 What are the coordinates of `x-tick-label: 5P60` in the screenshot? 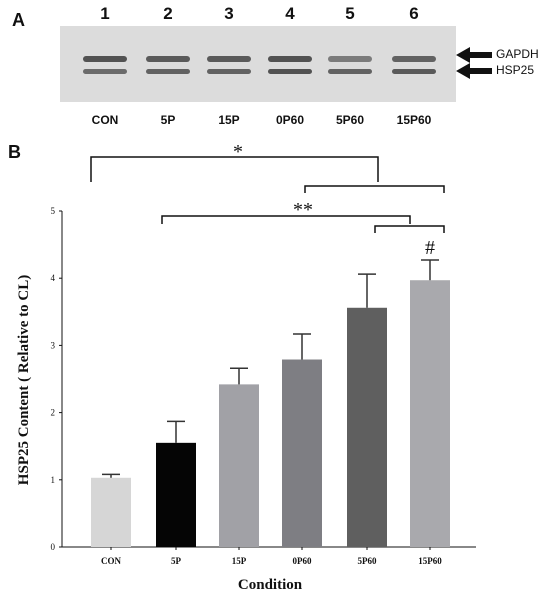 It's located at (367, 561).